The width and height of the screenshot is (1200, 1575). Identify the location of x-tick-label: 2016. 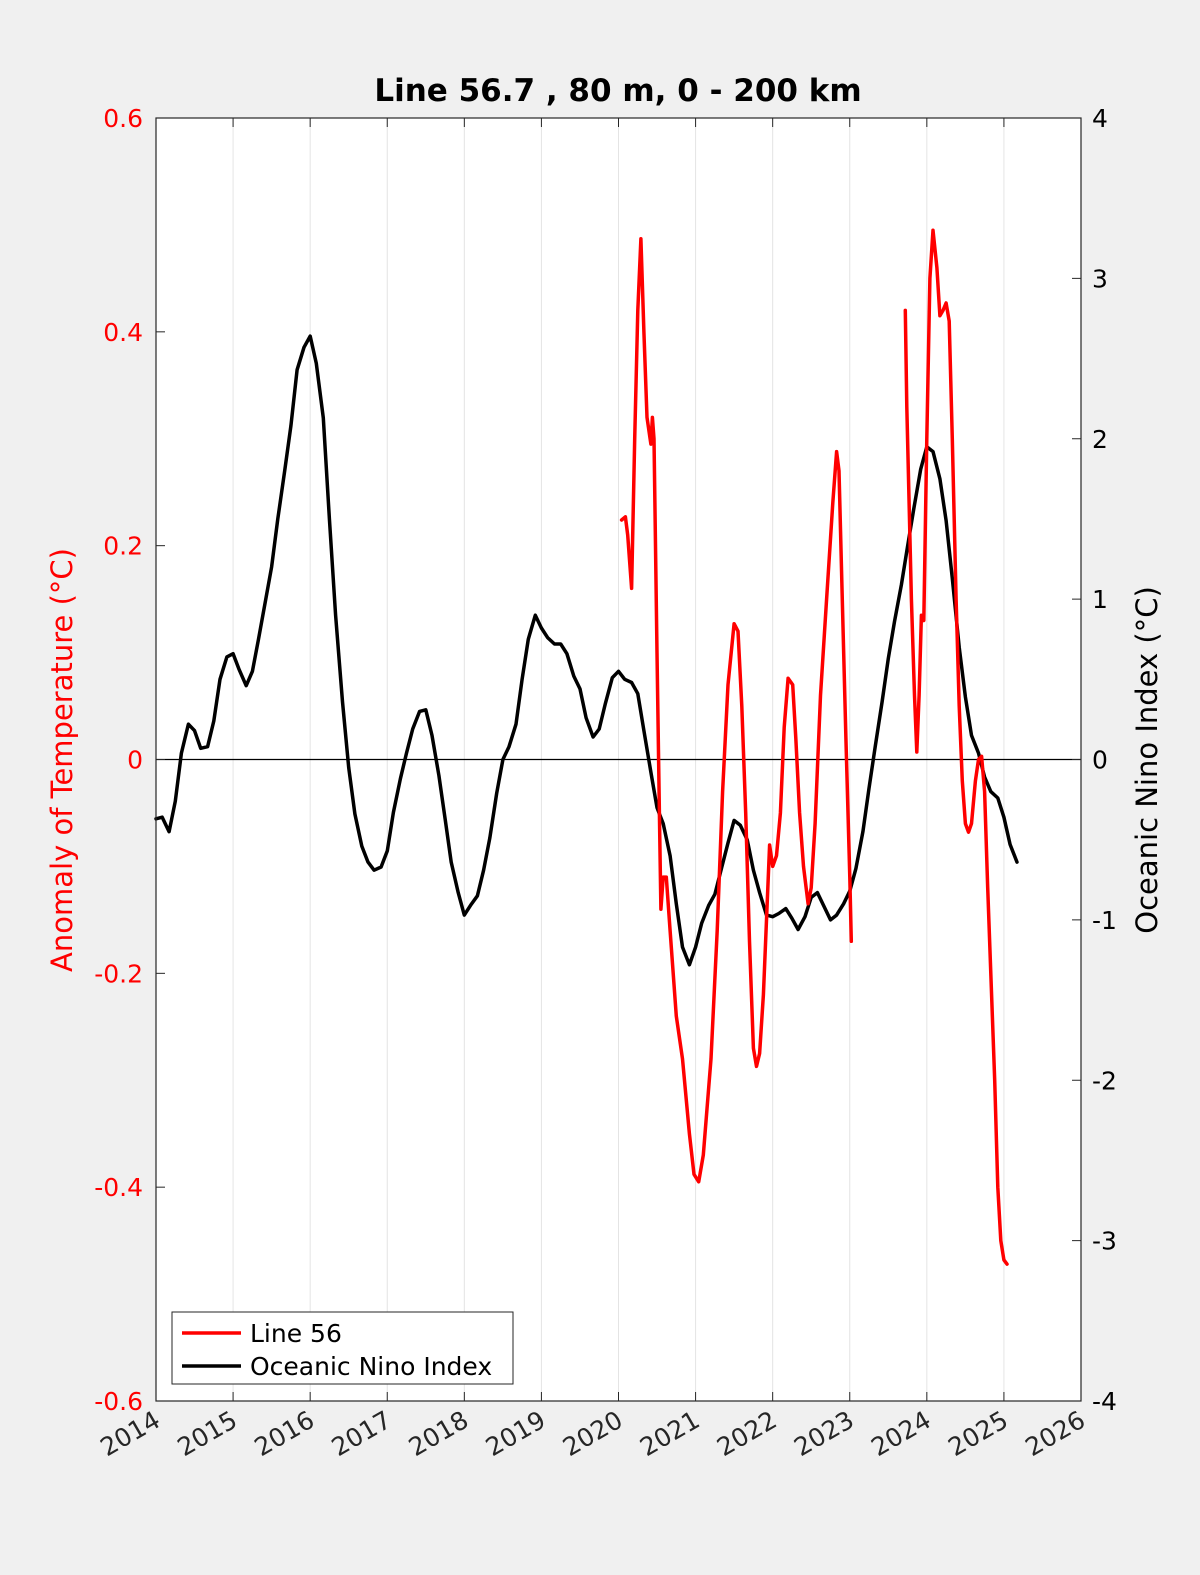
(285, 1433).